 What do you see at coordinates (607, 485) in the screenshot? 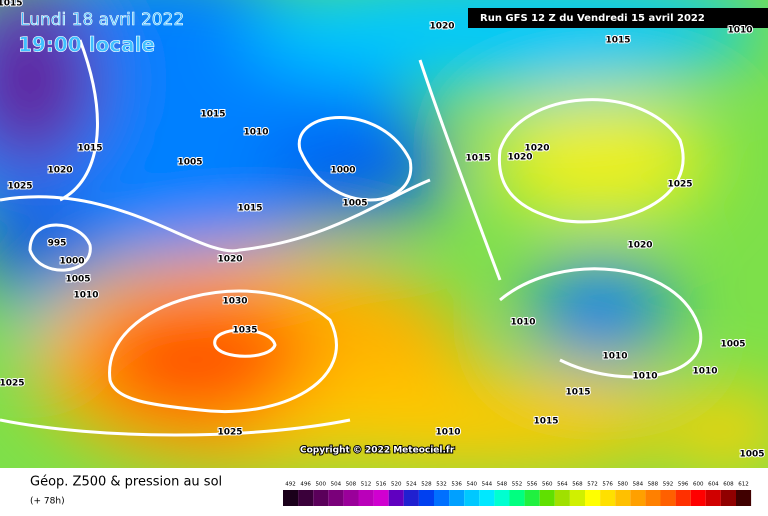
I see `scale-label: 576` at bounding box center [607, 485].